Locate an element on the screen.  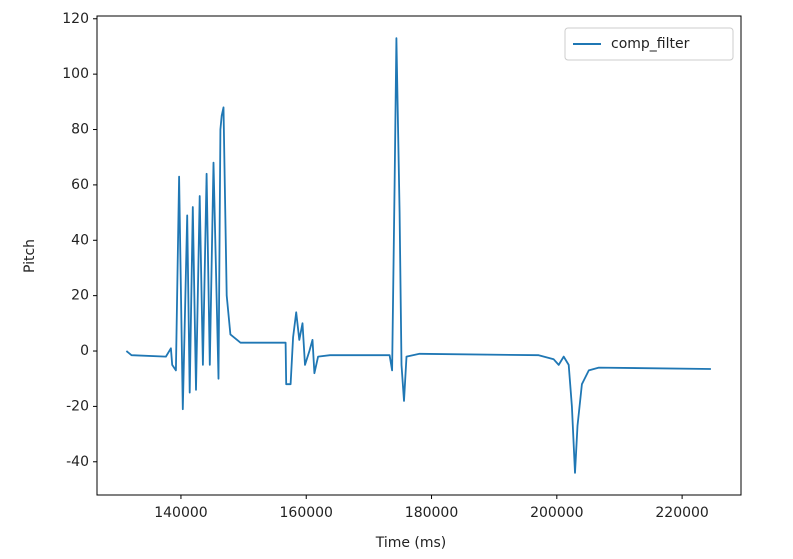
x-tick-label: 160000 is located at coordinates (306, 513).